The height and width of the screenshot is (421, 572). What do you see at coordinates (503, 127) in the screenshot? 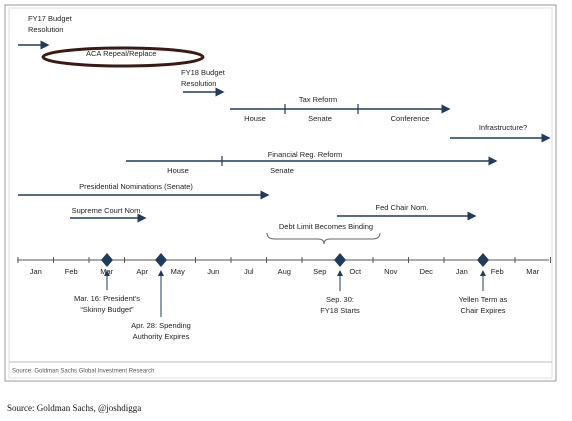
I see `label: Infrastructure?` at bounding box center [503, 127].